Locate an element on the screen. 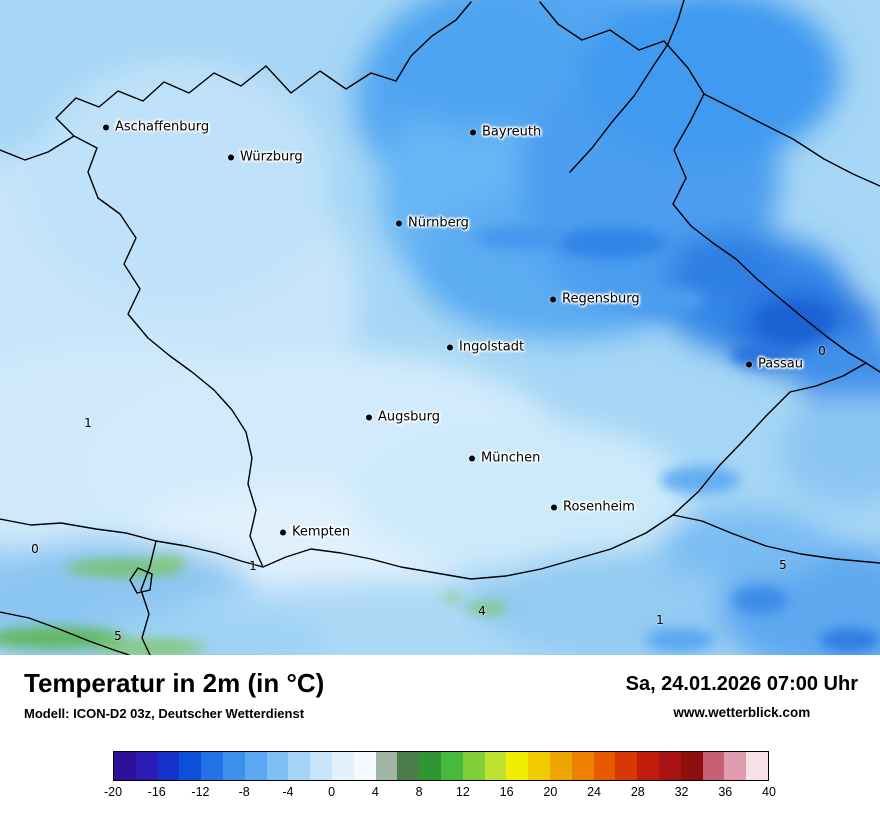  forecast-datetime: Sa, 24.01.2026 07:00 Uhr is located at coordinates (741, 684).